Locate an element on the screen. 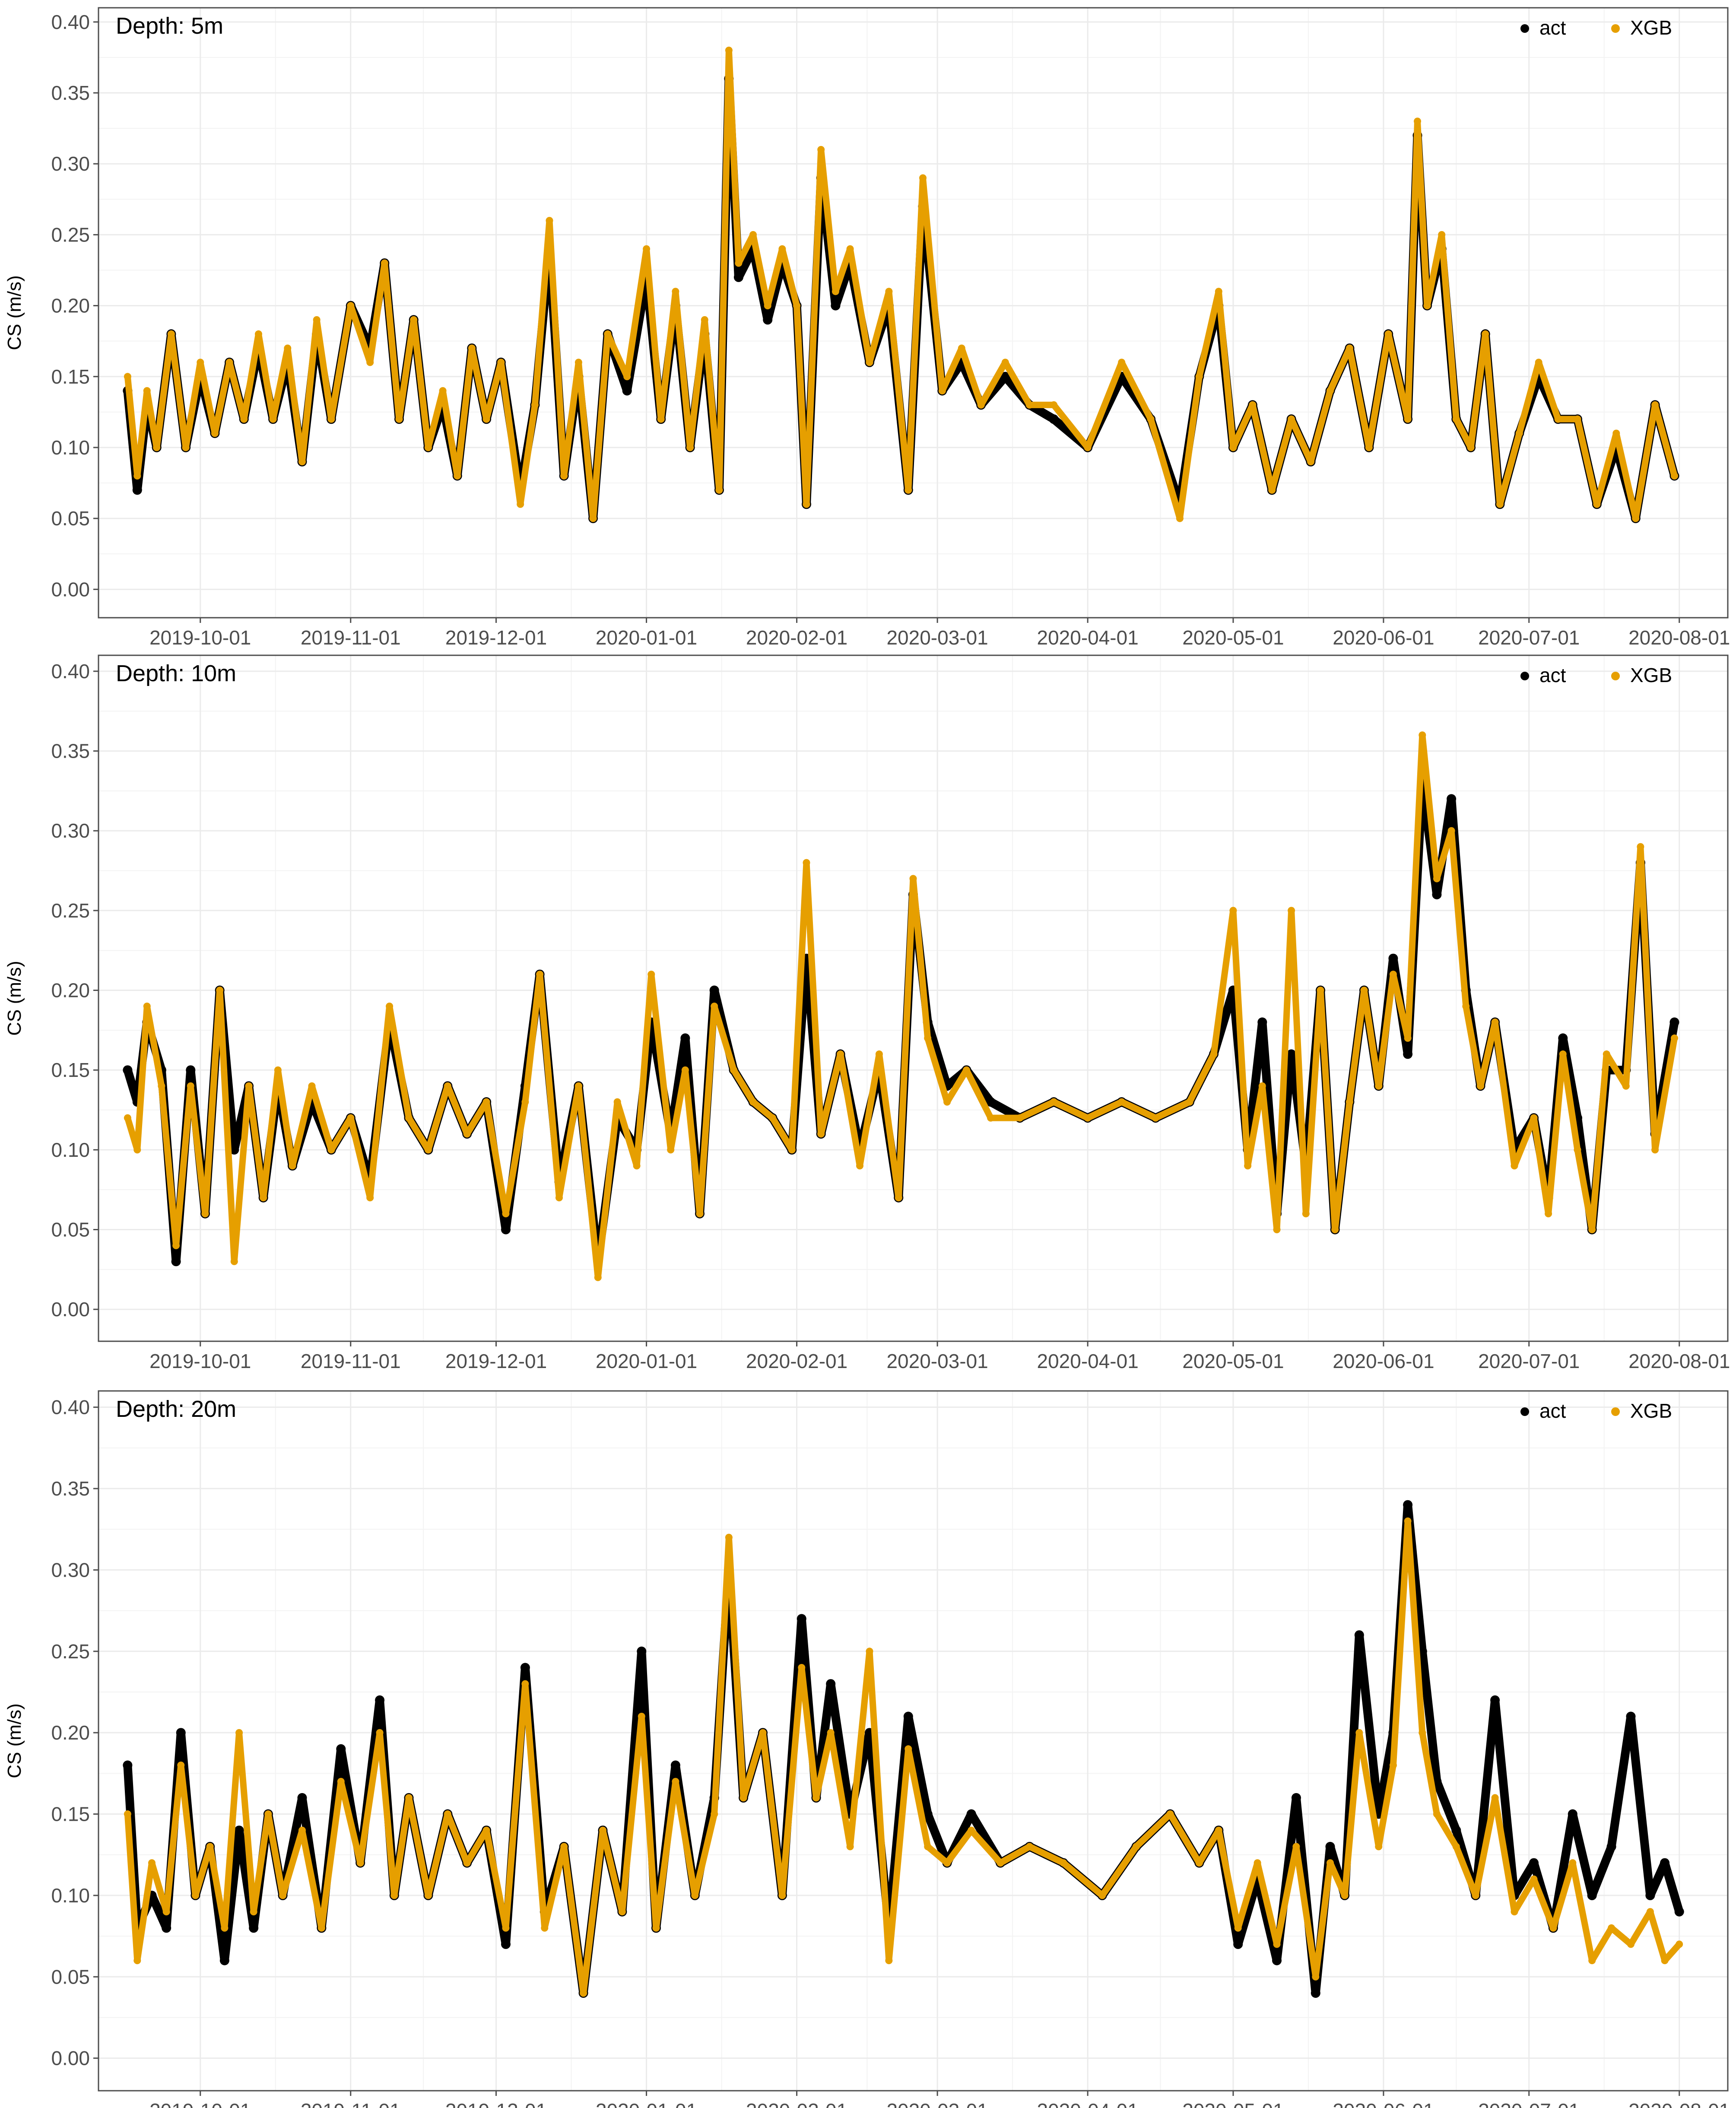  x-tick-label: 2020-03-01 is located at coordinates (937, 2103).